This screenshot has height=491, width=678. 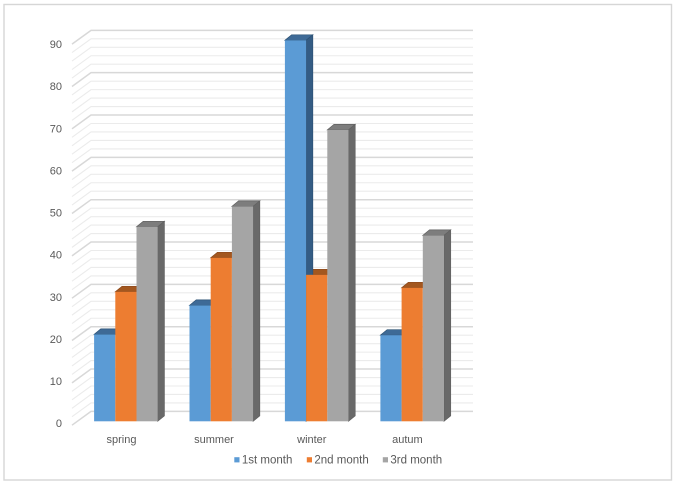 What do you see at coordinates (56, 340) in the screenshot?
I see `svg-text: 20` at bounding box center [56, 340].